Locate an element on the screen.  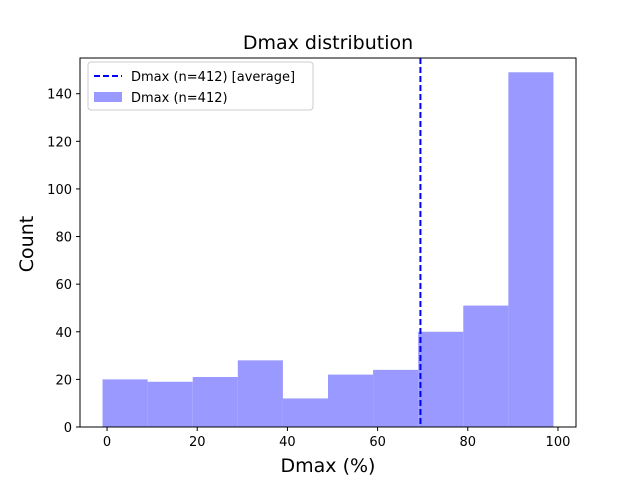
y-tick-label: 140 is located at coordinates (59, 95).